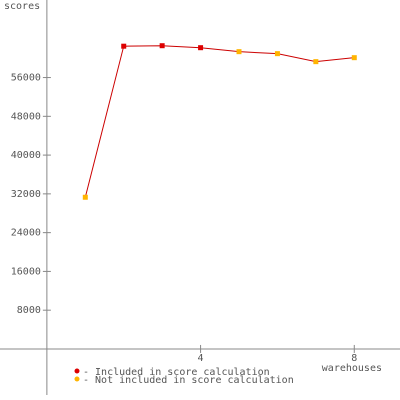  Describe the element at coordinates (26, 155) in the screenshot. I see `y-tick-label: 40000` at that location.